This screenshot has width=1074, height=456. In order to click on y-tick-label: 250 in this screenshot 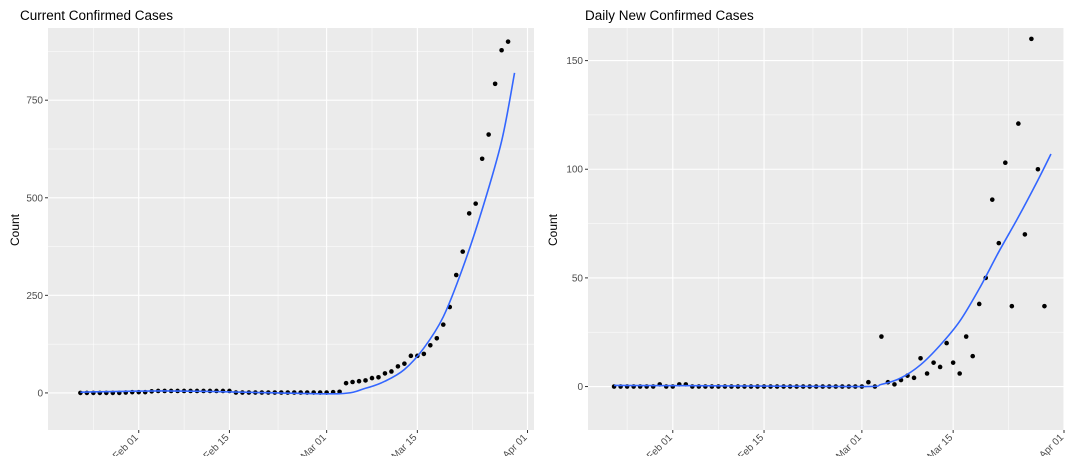, I will do `click(34, 296)`.